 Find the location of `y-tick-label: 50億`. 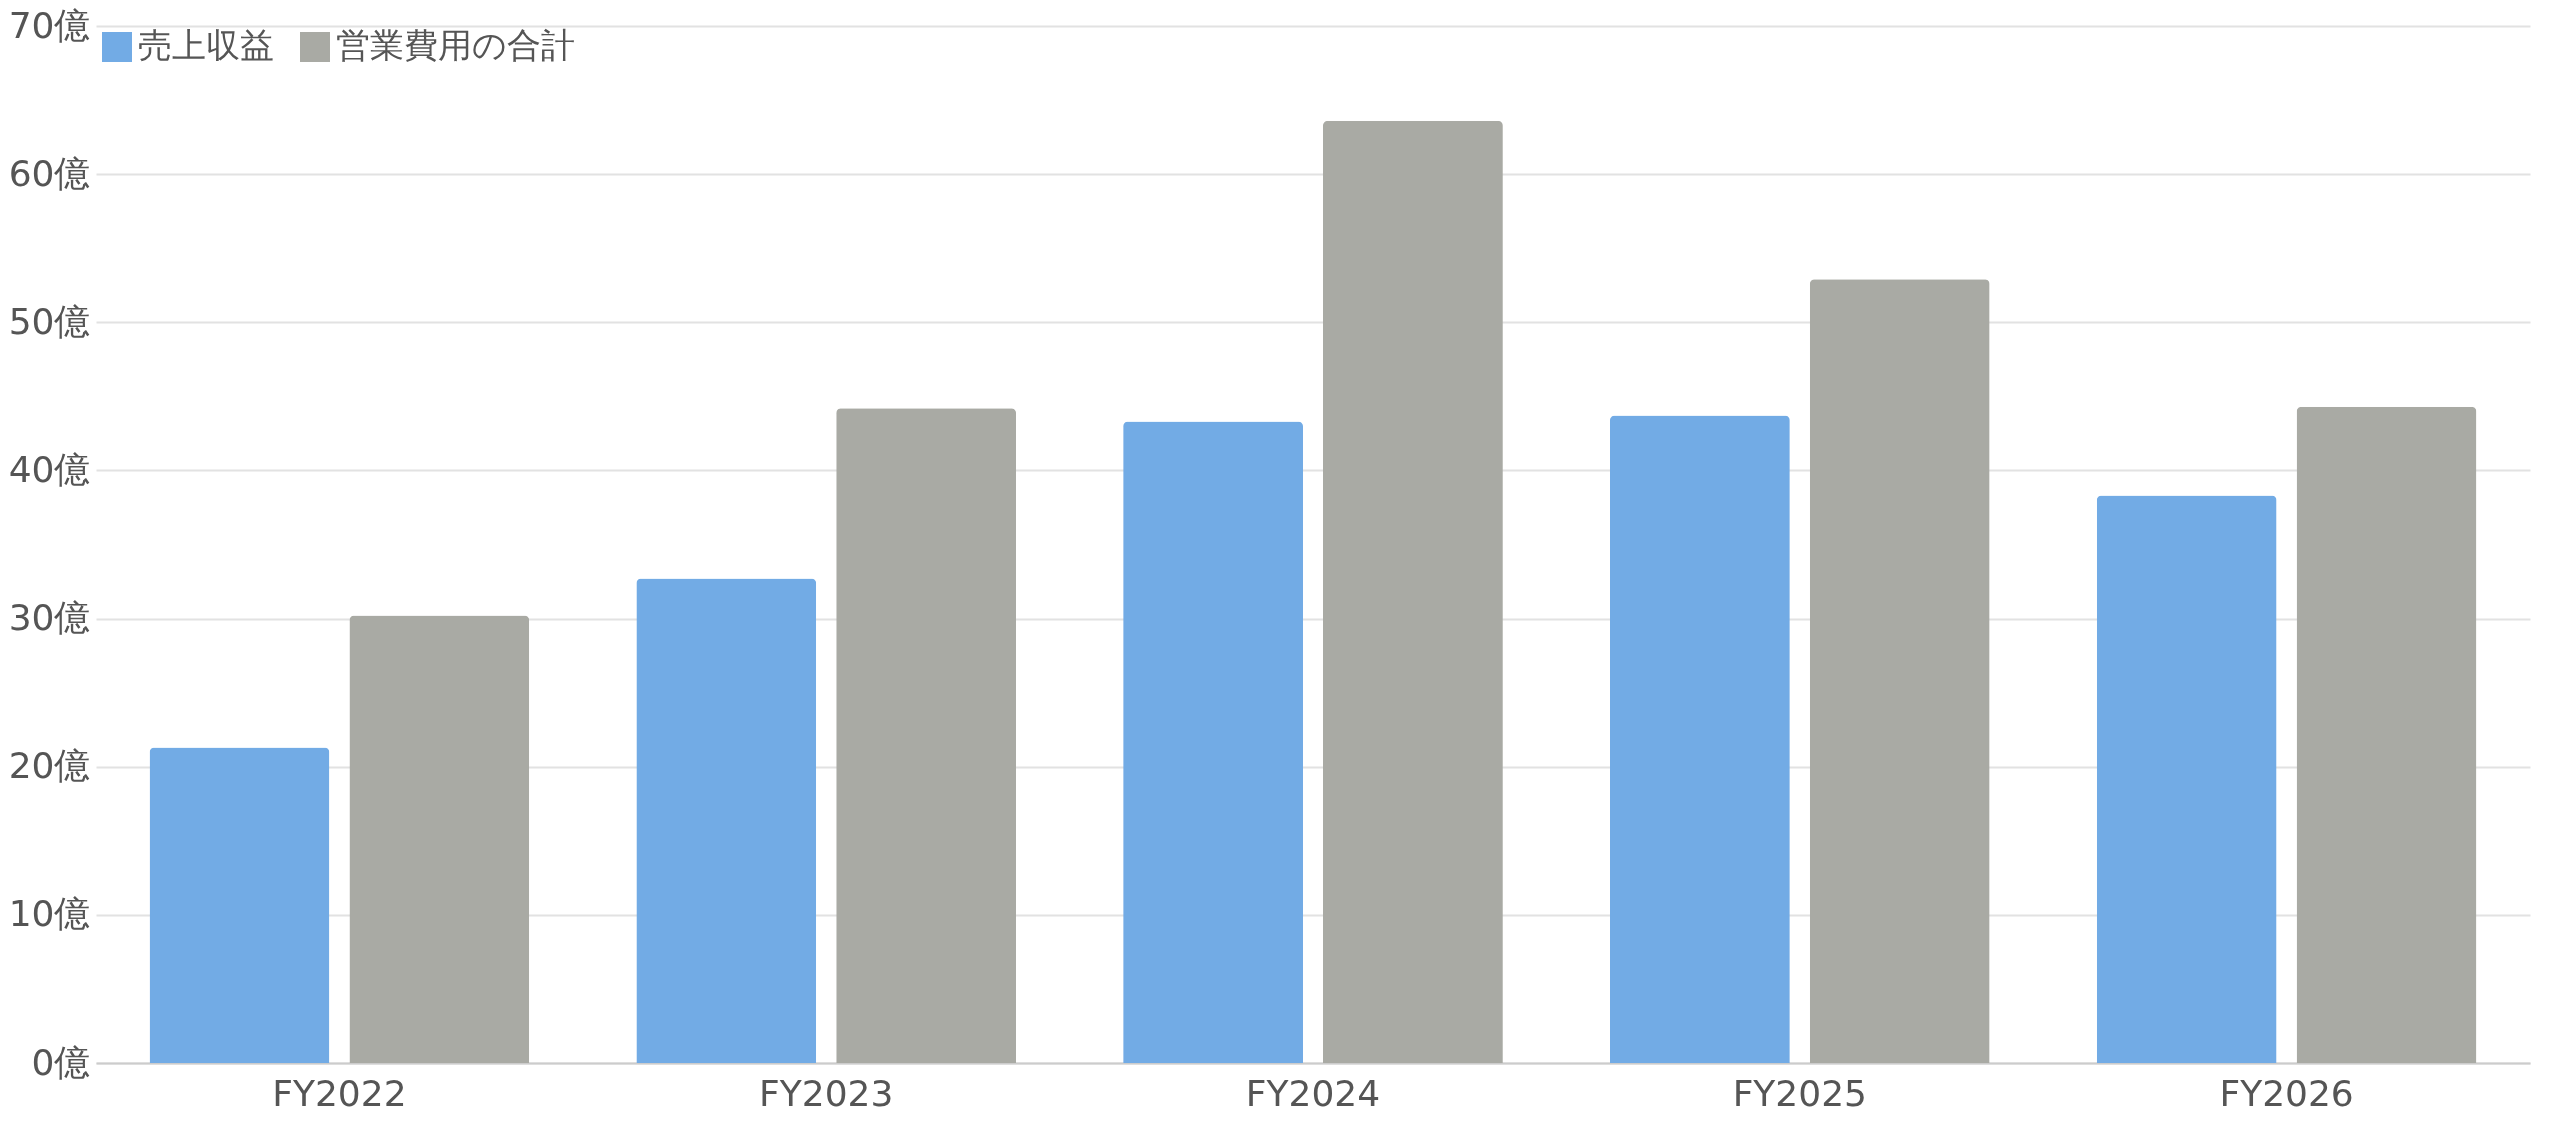

y-tick-label: 50億 is located at coordinates (49, 321).